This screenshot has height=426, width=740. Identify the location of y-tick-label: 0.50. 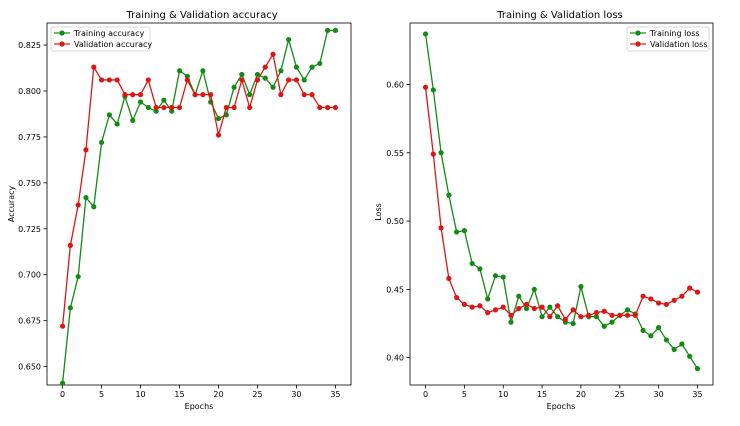
(395, 221).